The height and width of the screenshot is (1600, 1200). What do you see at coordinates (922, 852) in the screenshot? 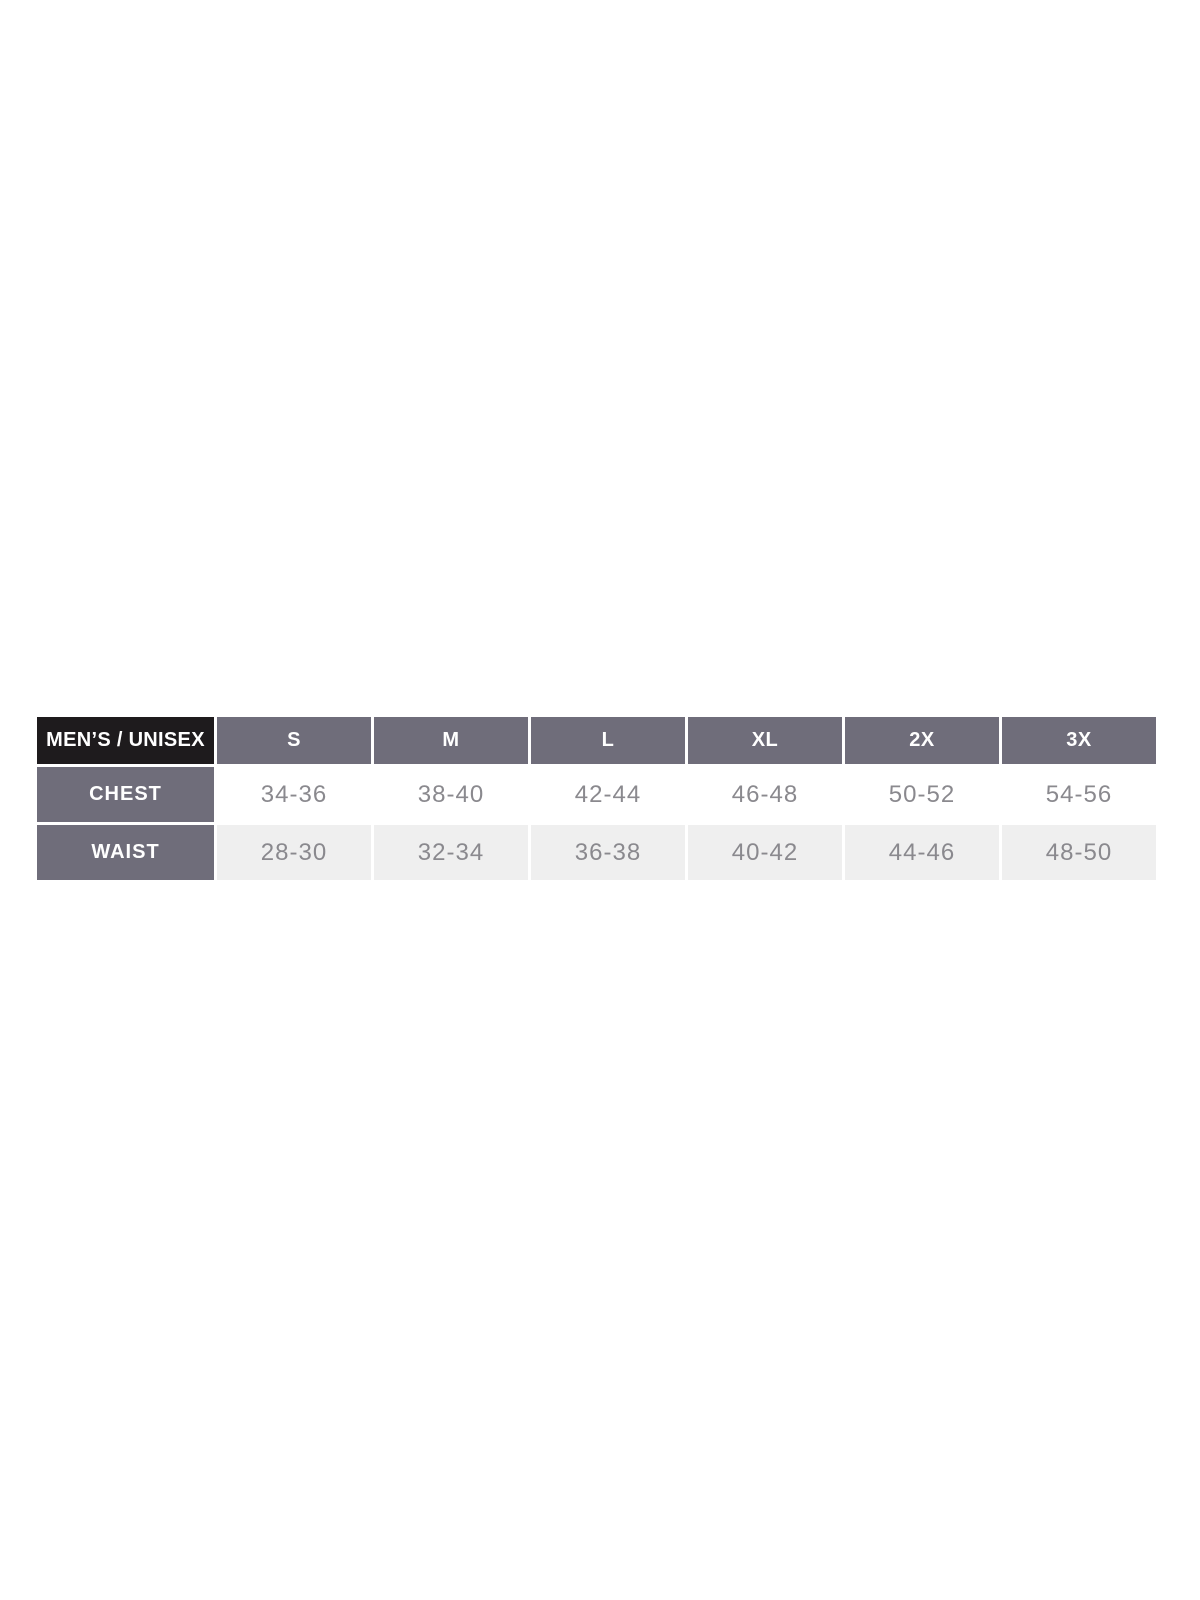
I see `waist-value-2x: 44-46` at bounding box center [922, 852].